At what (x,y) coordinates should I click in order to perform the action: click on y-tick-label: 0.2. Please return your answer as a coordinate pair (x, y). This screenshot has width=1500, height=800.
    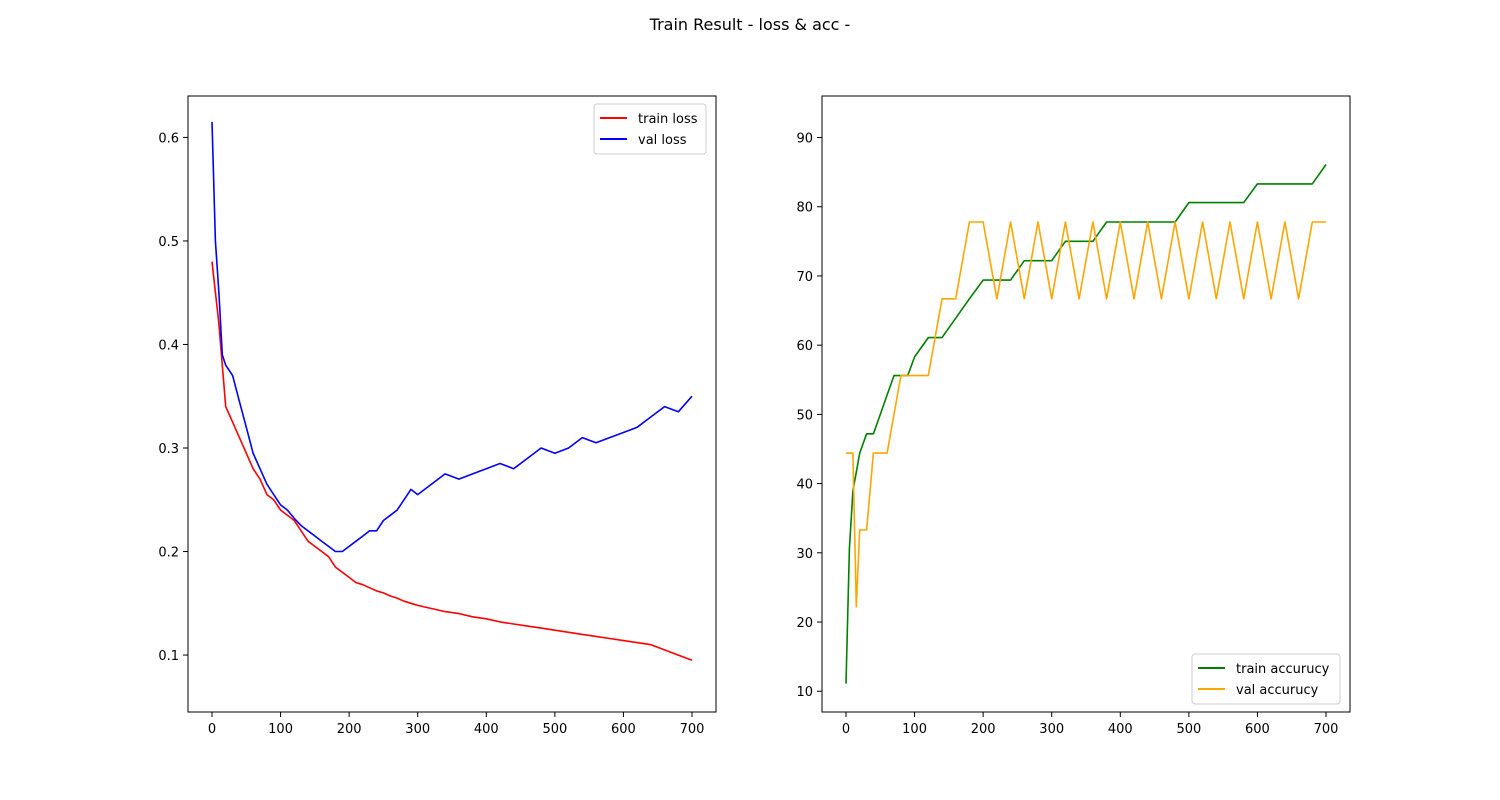
    Looking at the image, I should click on (168, 553).